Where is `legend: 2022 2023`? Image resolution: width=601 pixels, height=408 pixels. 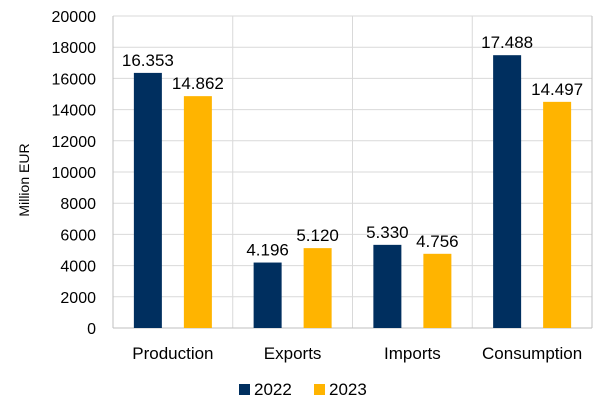 legend: 2022 2023 is located at coordinates (303, 389).